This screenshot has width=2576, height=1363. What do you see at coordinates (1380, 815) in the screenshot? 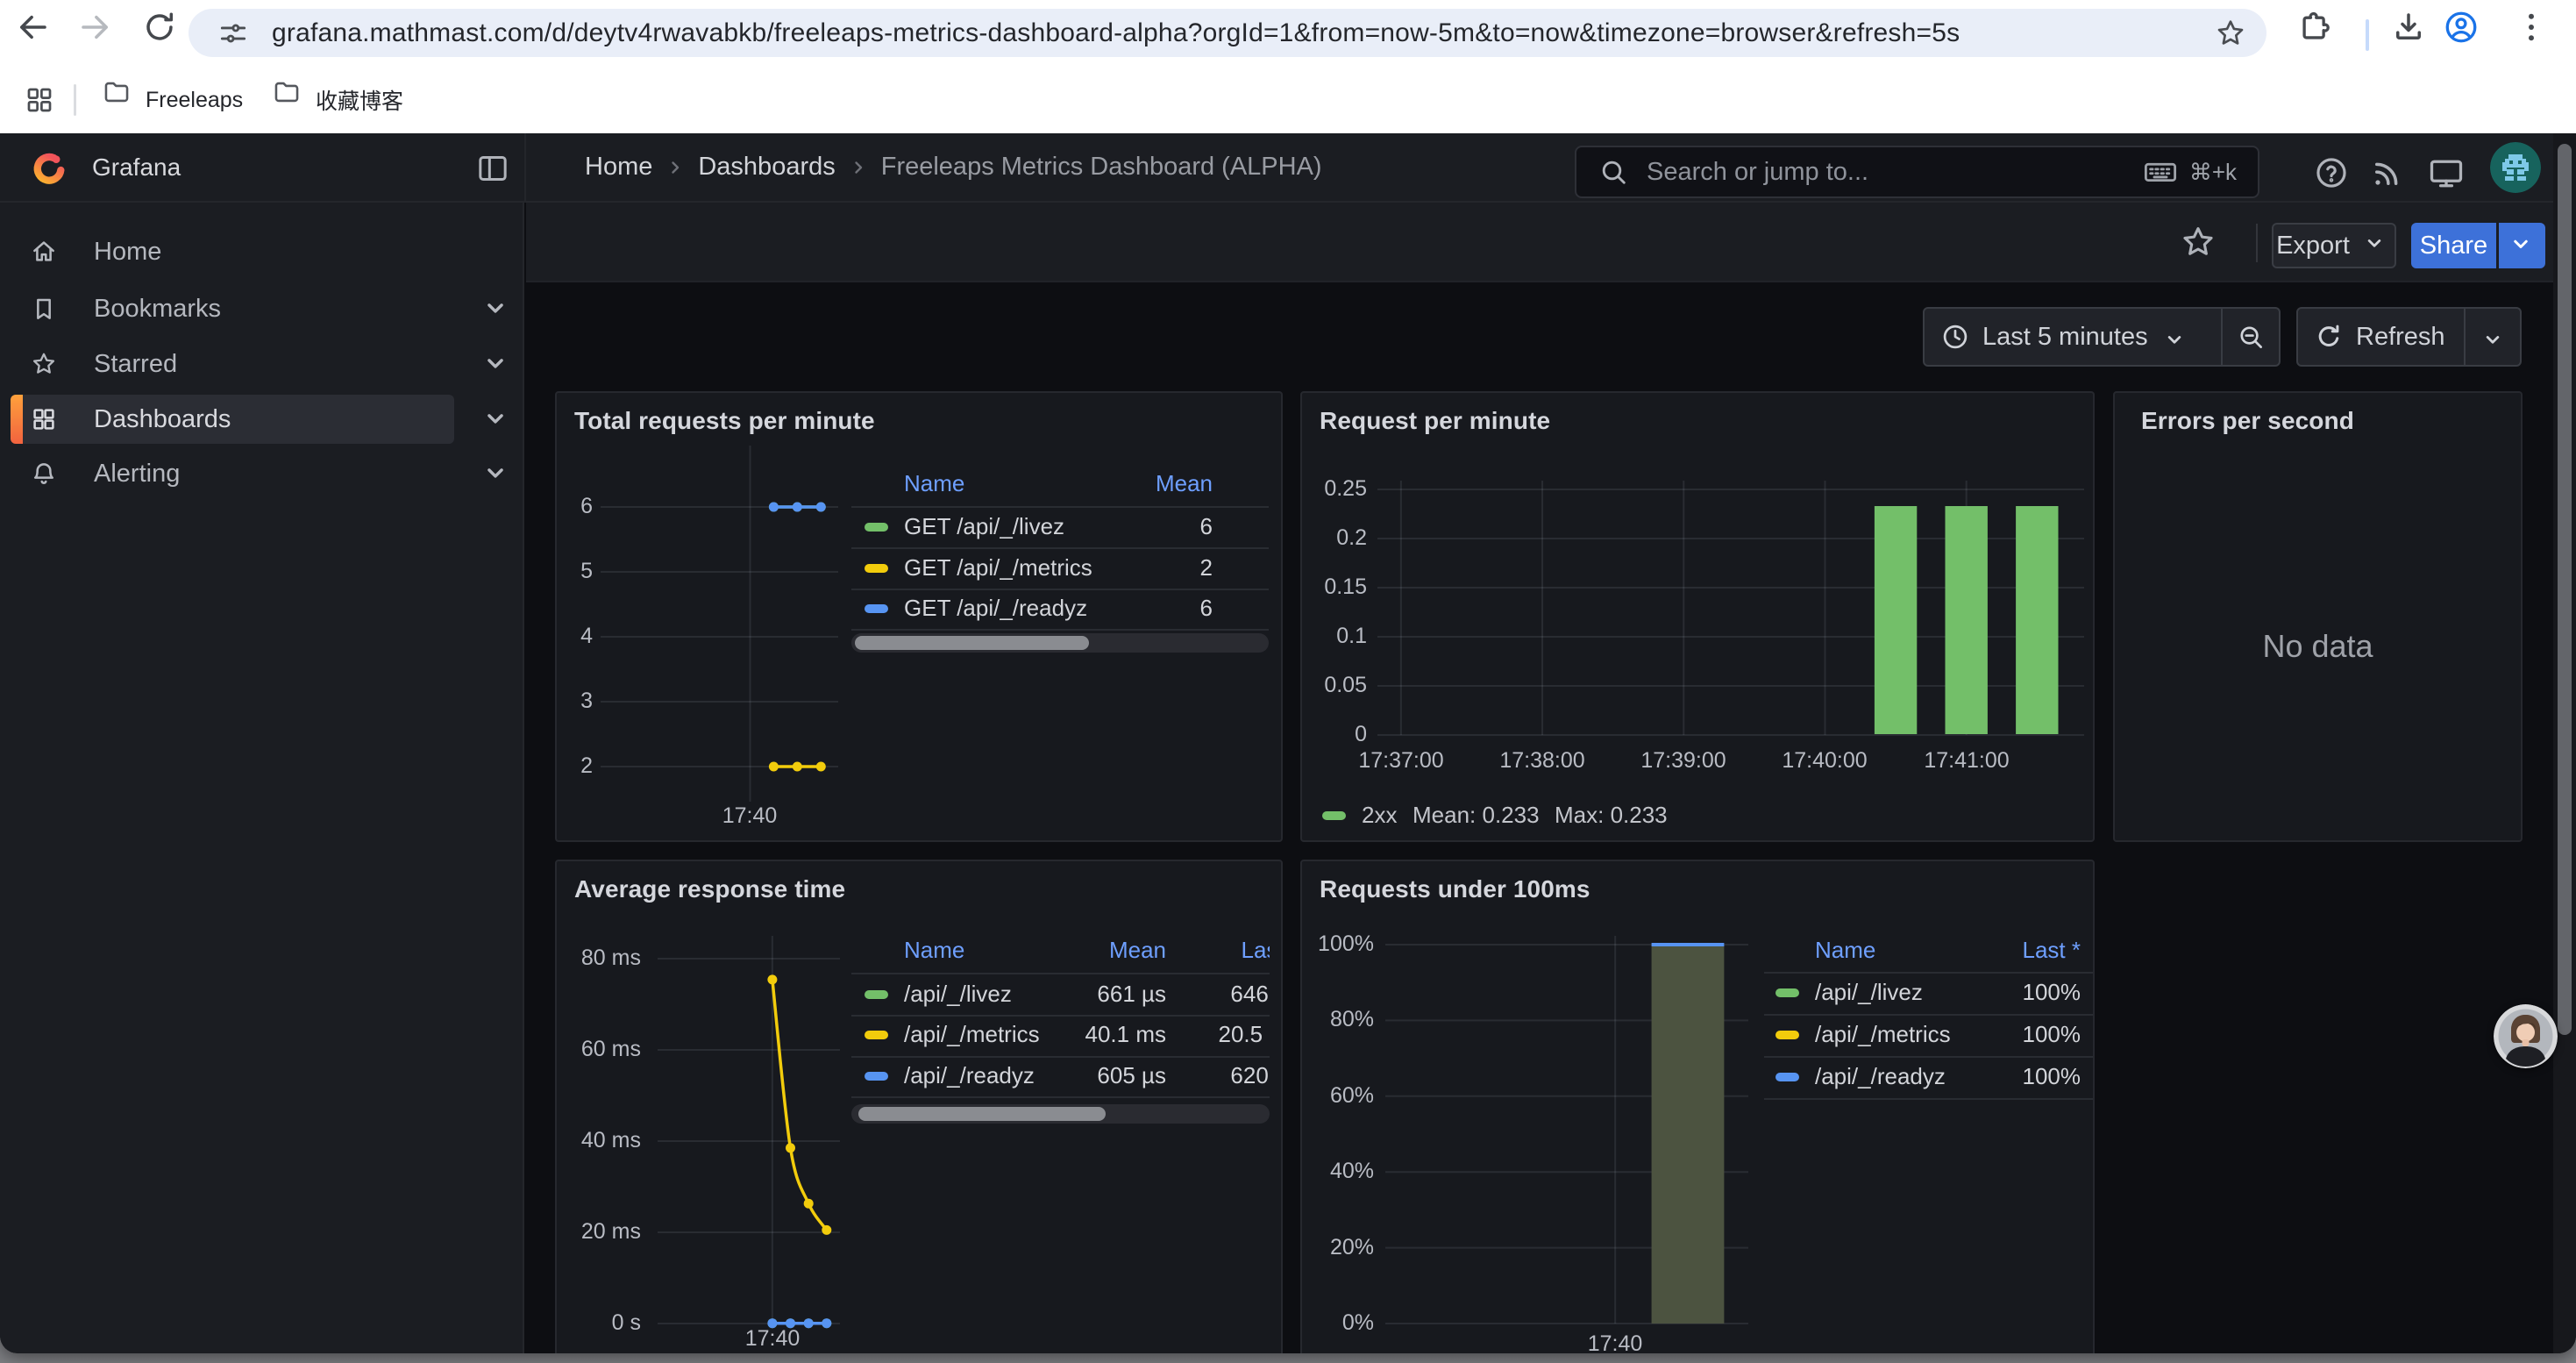
I see `legend-series-name: 2xx` at bounding box center [1380, 815].